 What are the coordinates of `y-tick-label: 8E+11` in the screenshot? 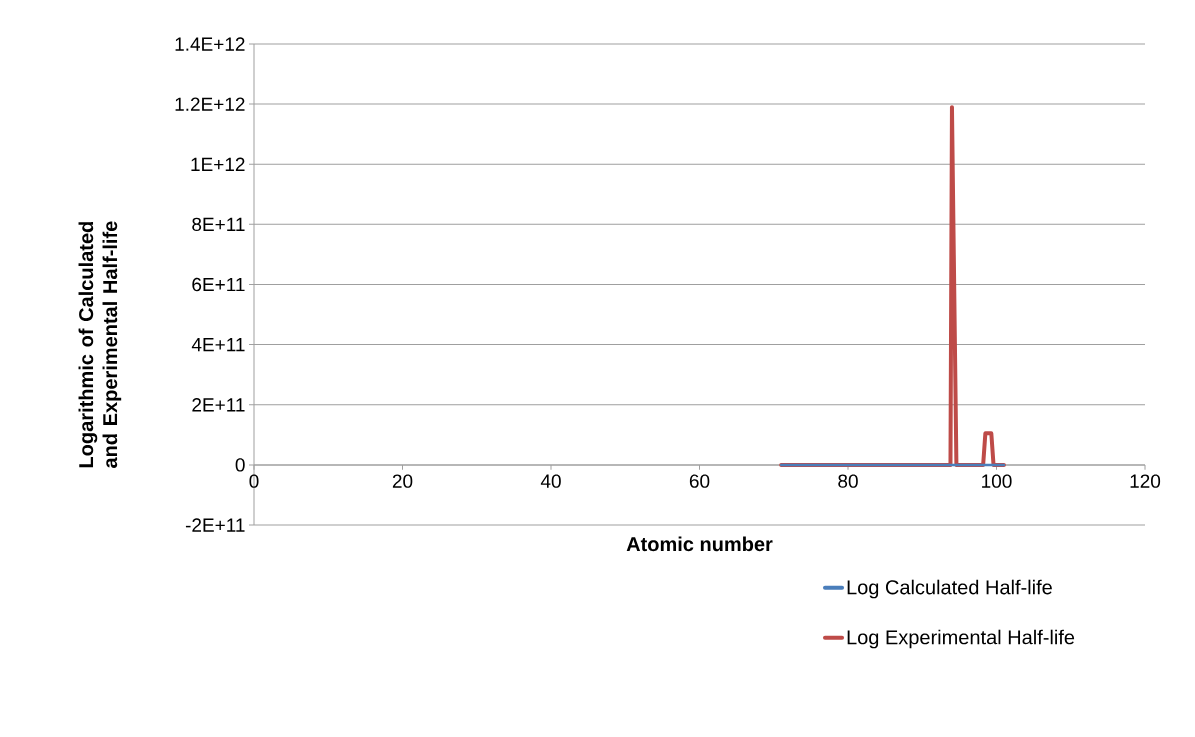 It's located at (218, 224).